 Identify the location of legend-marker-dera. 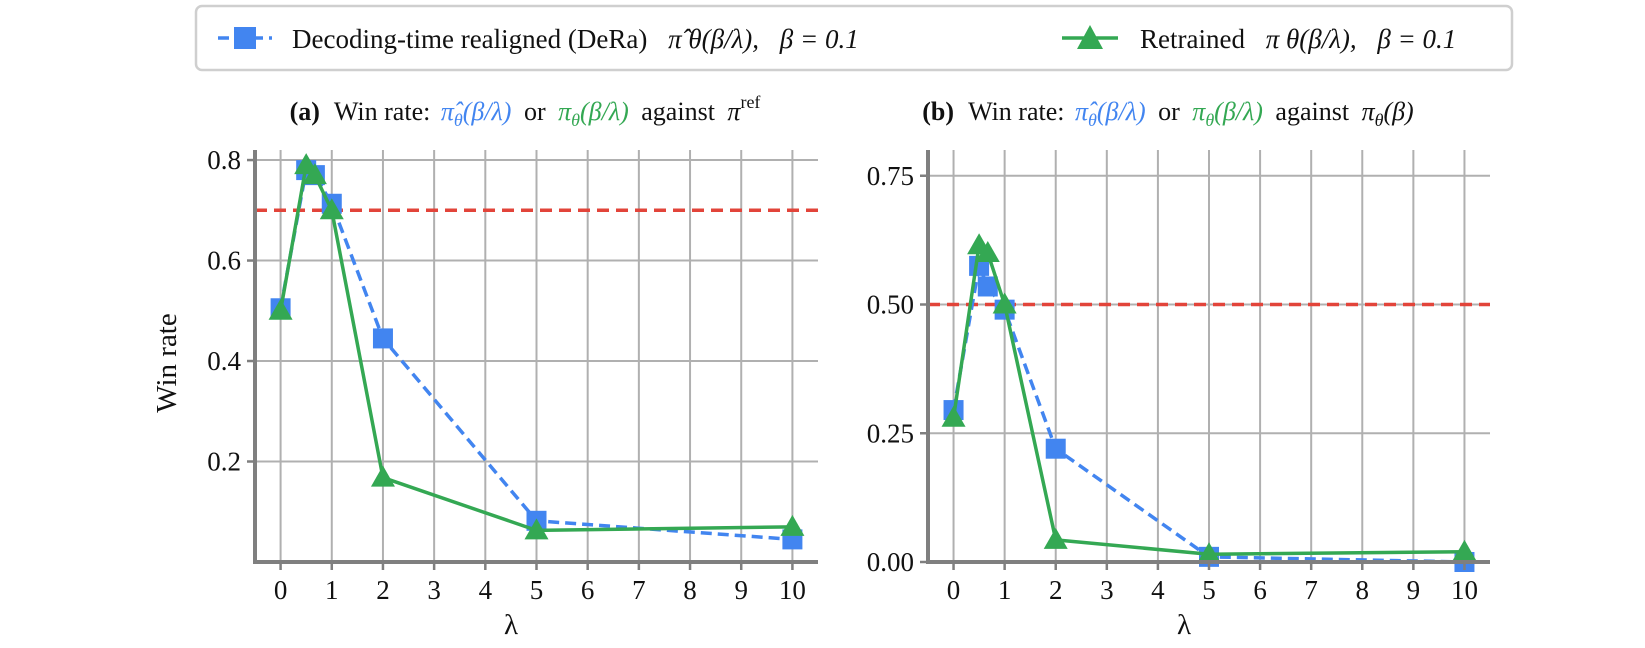
(245, 38).